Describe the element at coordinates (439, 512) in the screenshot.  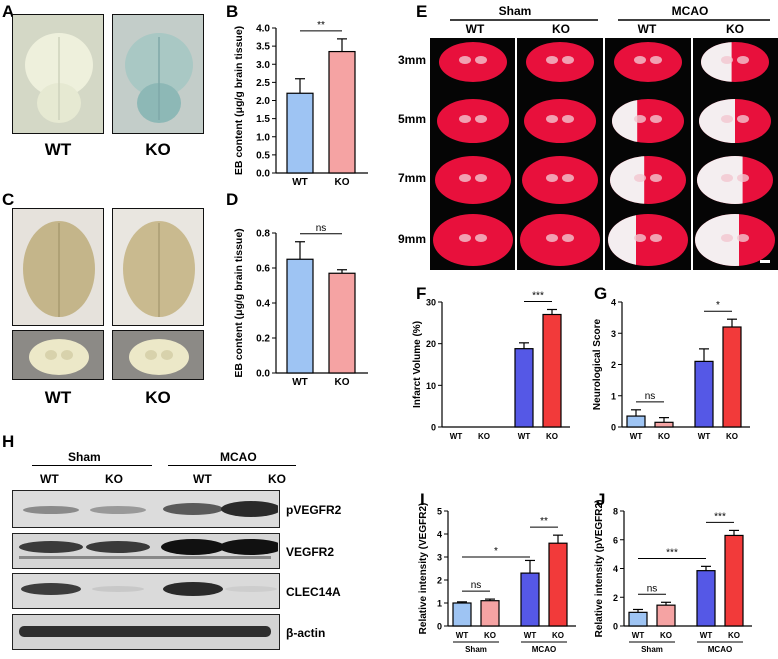
I see `y-tick-label: 5` at that location.